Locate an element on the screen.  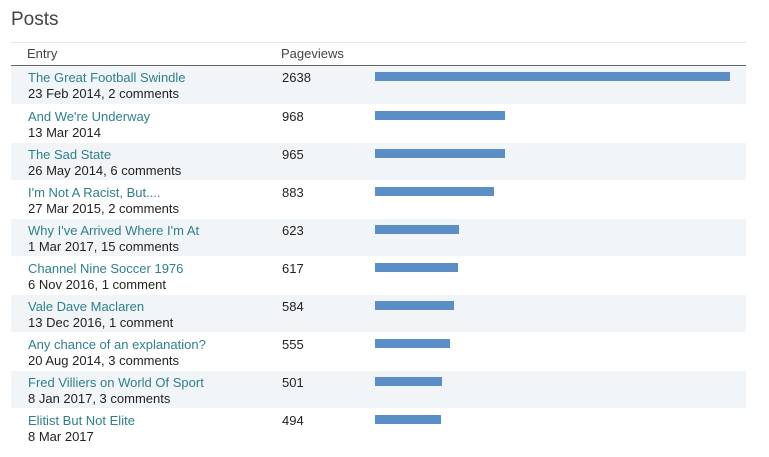
pageview-count: 501 is located at coordinates (293, 382).